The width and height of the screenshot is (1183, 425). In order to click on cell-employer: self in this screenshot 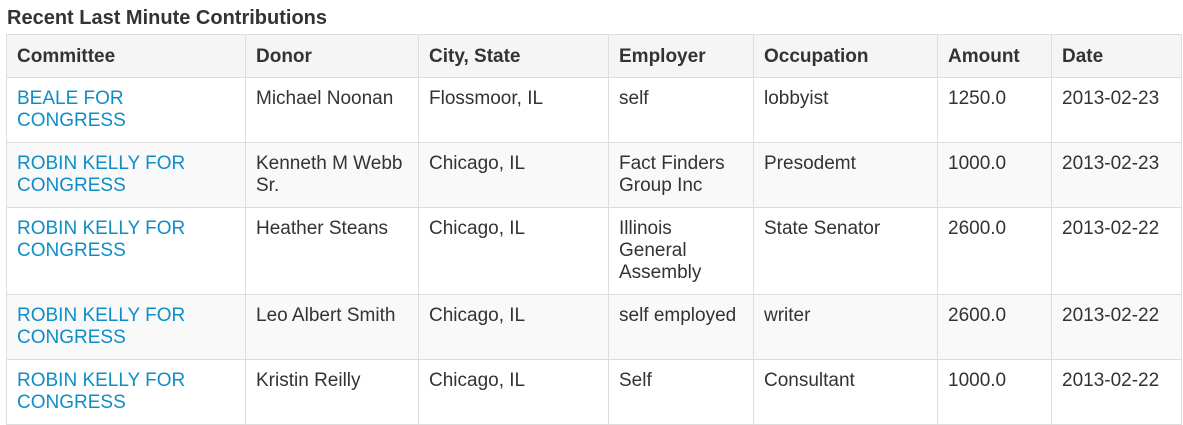, I will do `click(681, 110)`.